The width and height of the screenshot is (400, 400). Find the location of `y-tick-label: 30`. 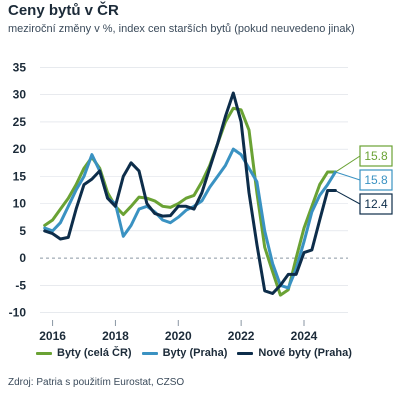

y-tick-label: 30 is located at coordinates (20, 95).